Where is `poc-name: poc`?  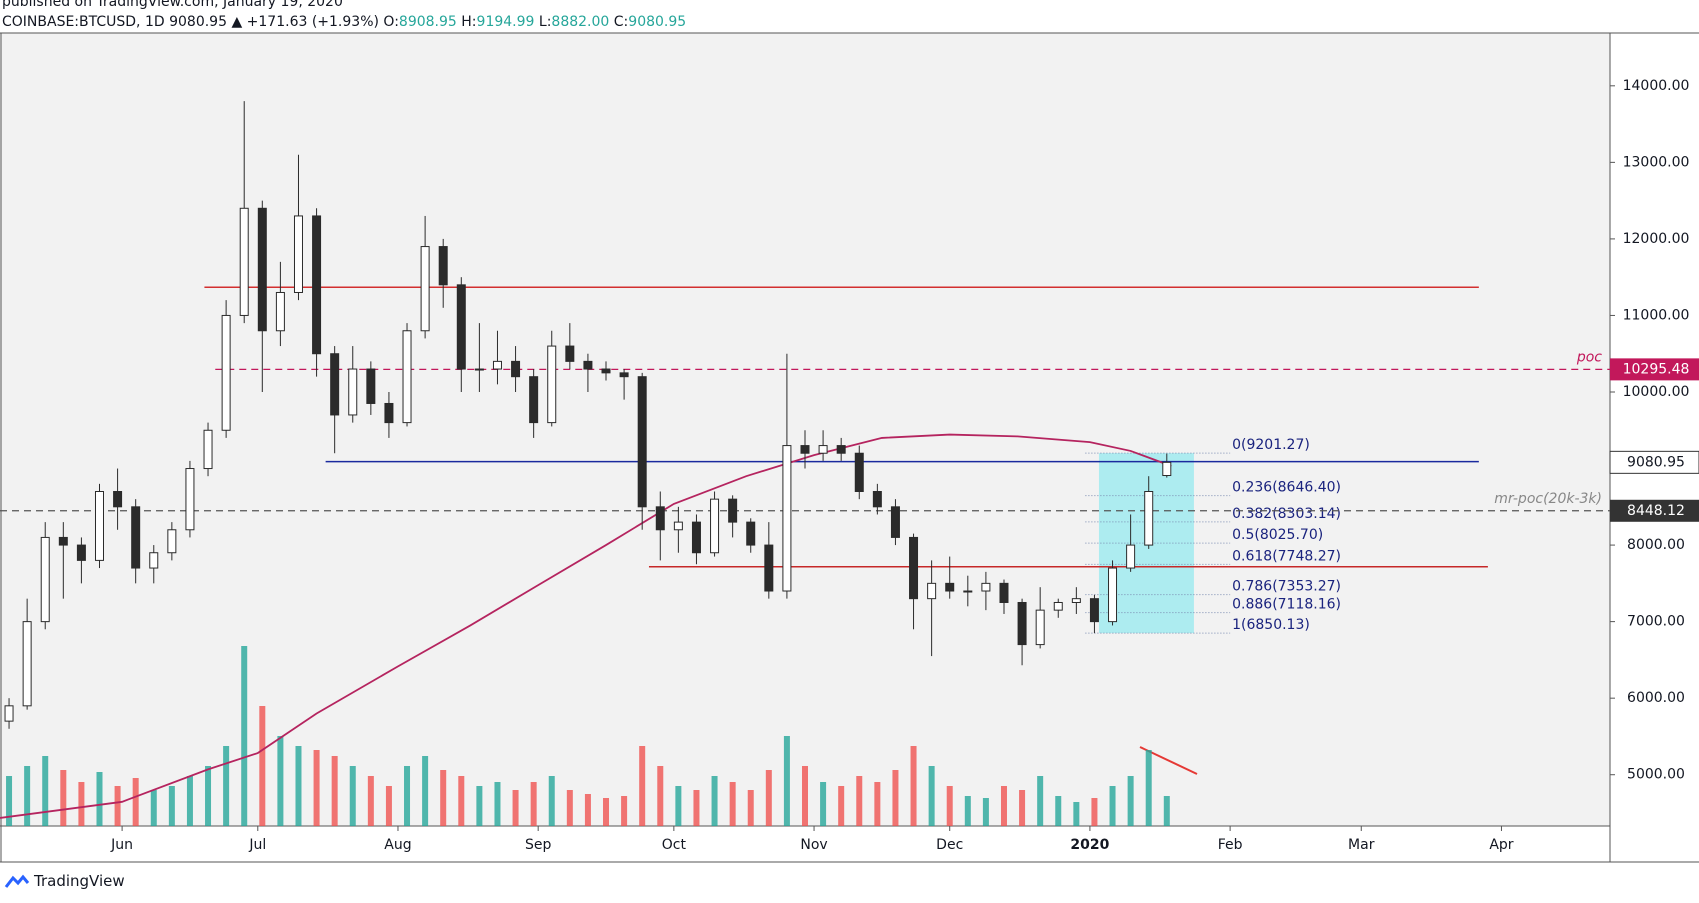
poc-name: poc is located at coordinates (1589, 357).